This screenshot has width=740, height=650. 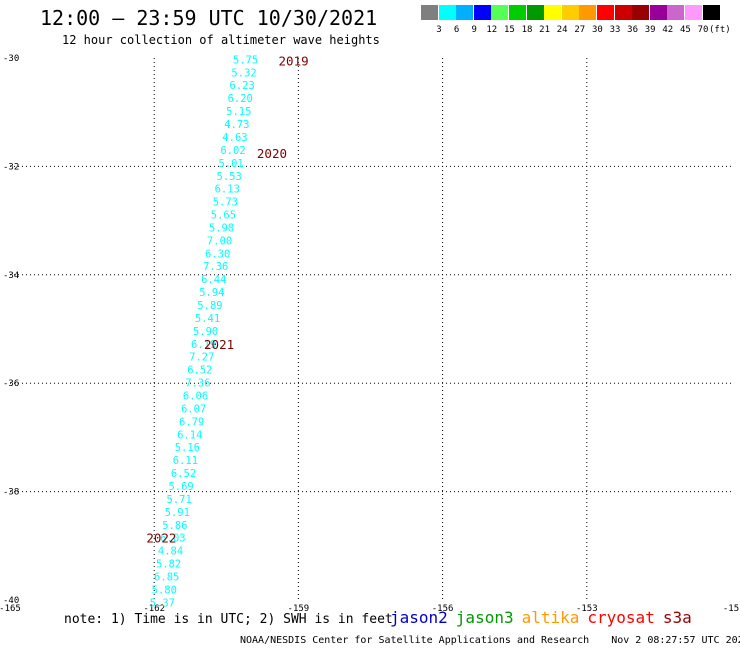 What do you see at coordinates (10, 609) in the screenshot?
I see `x-tick-label: -165` at bounding box center [10, 609].